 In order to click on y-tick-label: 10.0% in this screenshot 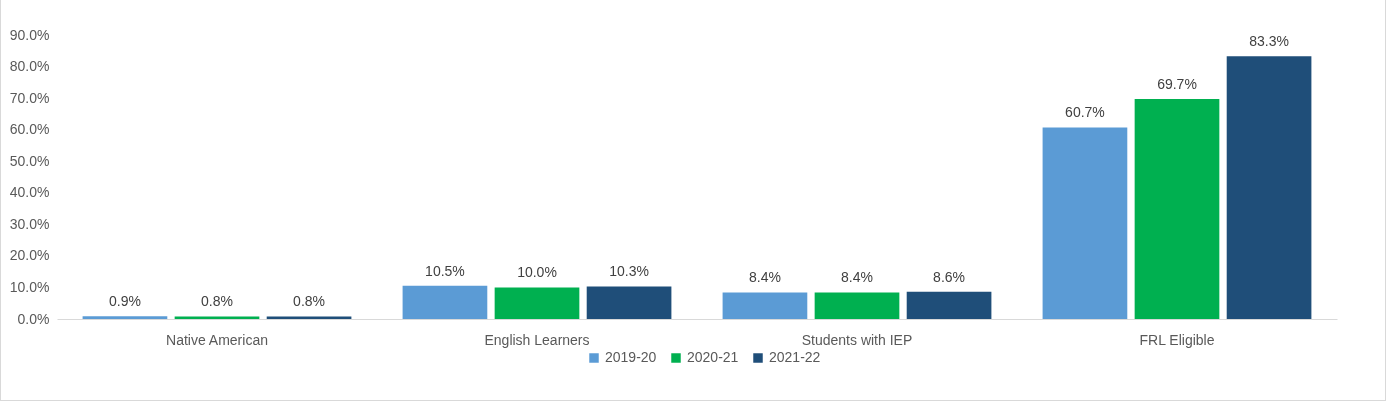, I will do `click(29, 286)`.